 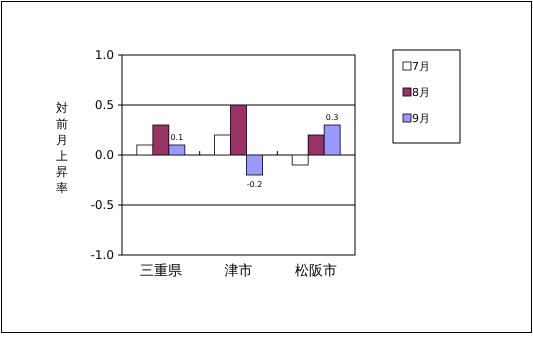 I want to click on y-tick-label: -0.5, so click(x=102, y=205).